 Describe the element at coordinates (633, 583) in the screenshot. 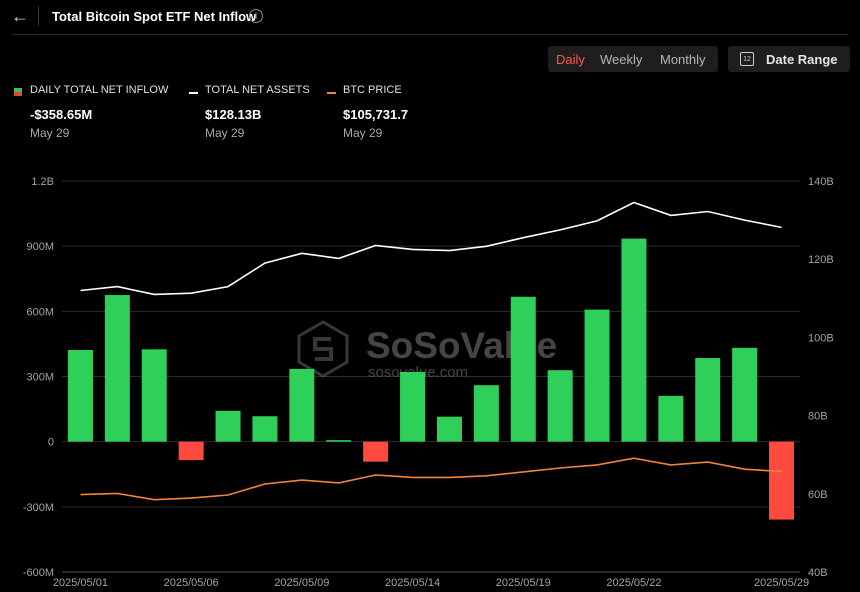

I see `x-tick-label: 2025/05/22` at that location.